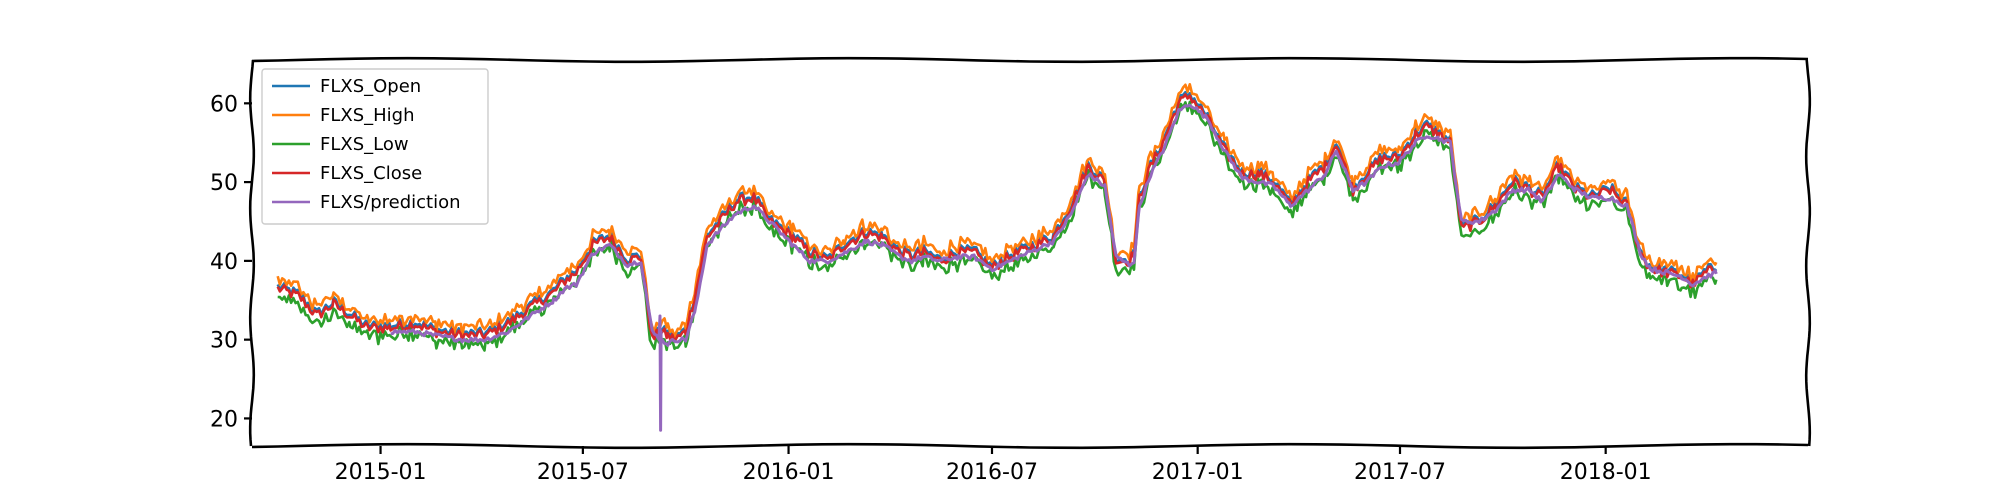  What do you see at coordinates (364, 144) in the screenshot?
I see `legend-label: FLXS_Low` at bounding box center [364, 144].